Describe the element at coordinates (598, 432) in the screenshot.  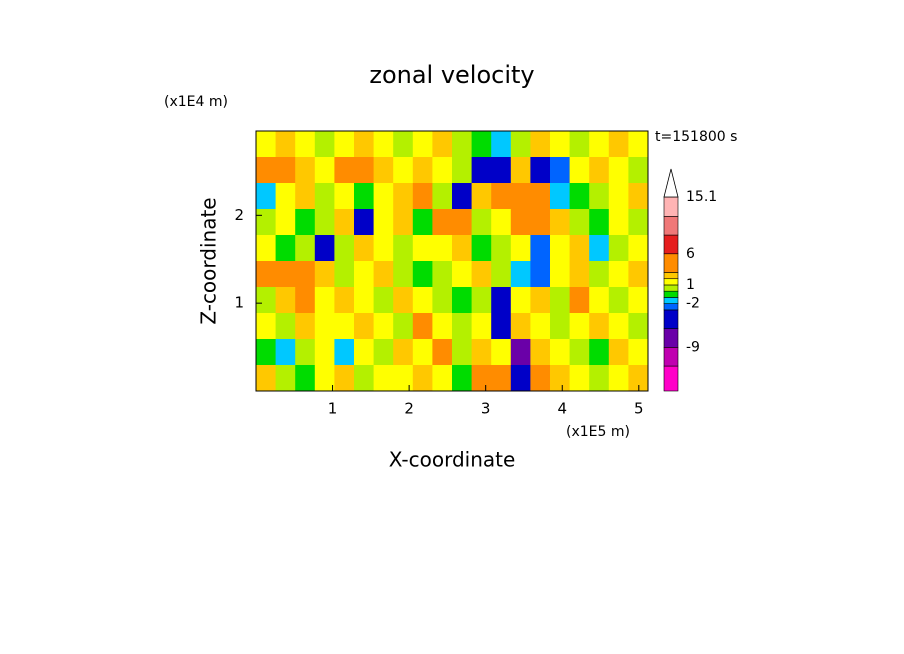
I see `x-unit: (x1E5 m)` at that location.